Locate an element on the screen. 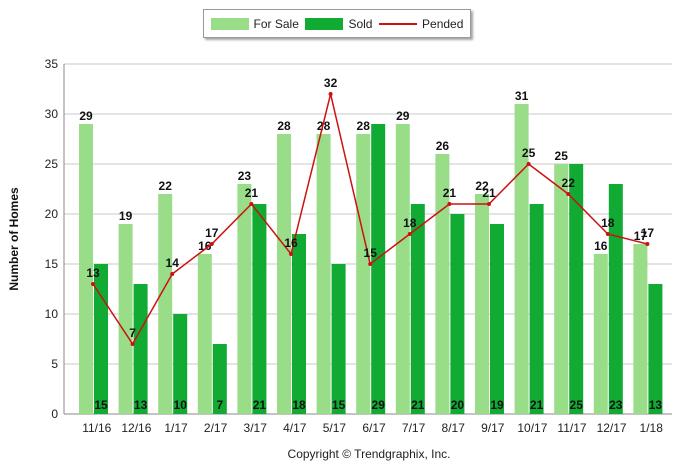 The image size is (693, 469). legend-swatch-pended is located at coordinates (398, 23).